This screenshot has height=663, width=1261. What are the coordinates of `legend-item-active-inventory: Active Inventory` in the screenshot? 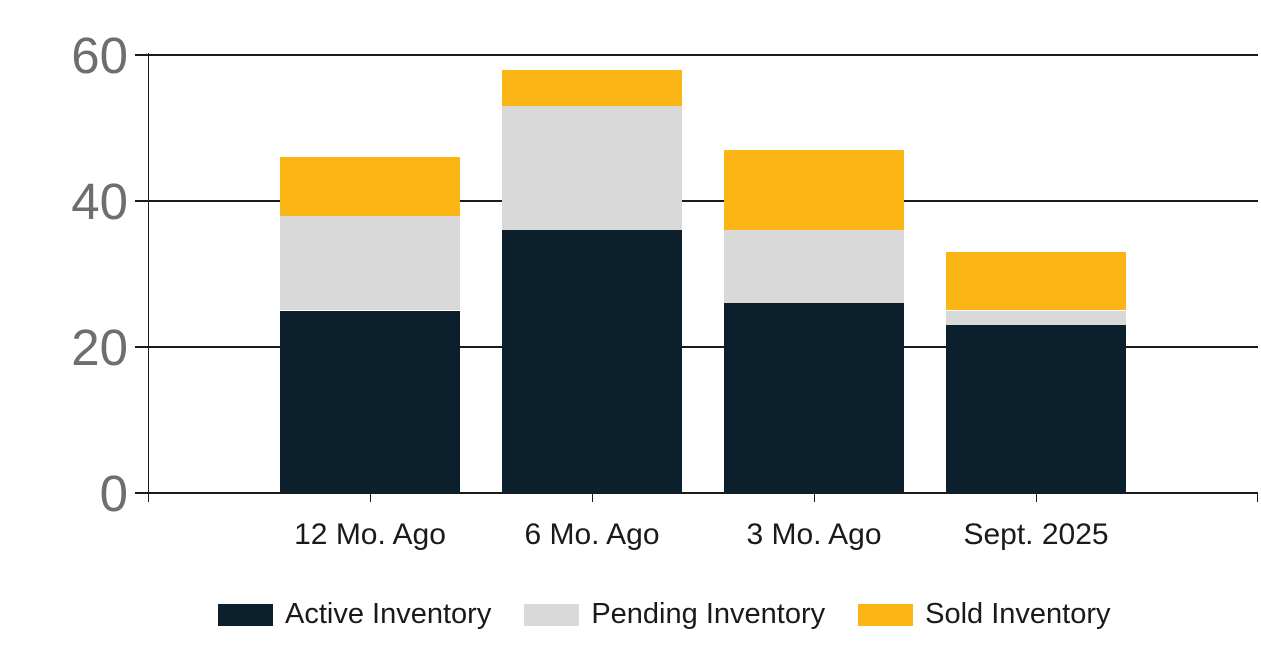 It's located at (354, 614).